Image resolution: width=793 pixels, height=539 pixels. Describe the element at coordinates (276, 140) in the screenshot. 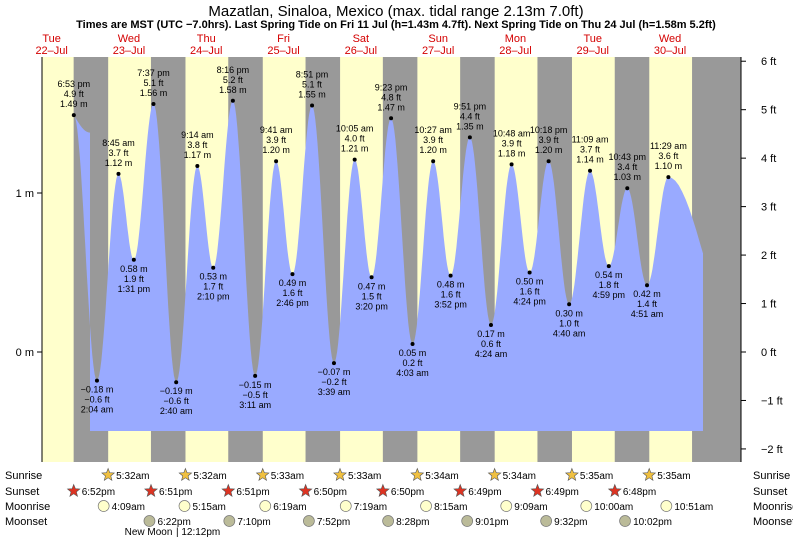

I see `tide-label: 3.9 ft` at that location.